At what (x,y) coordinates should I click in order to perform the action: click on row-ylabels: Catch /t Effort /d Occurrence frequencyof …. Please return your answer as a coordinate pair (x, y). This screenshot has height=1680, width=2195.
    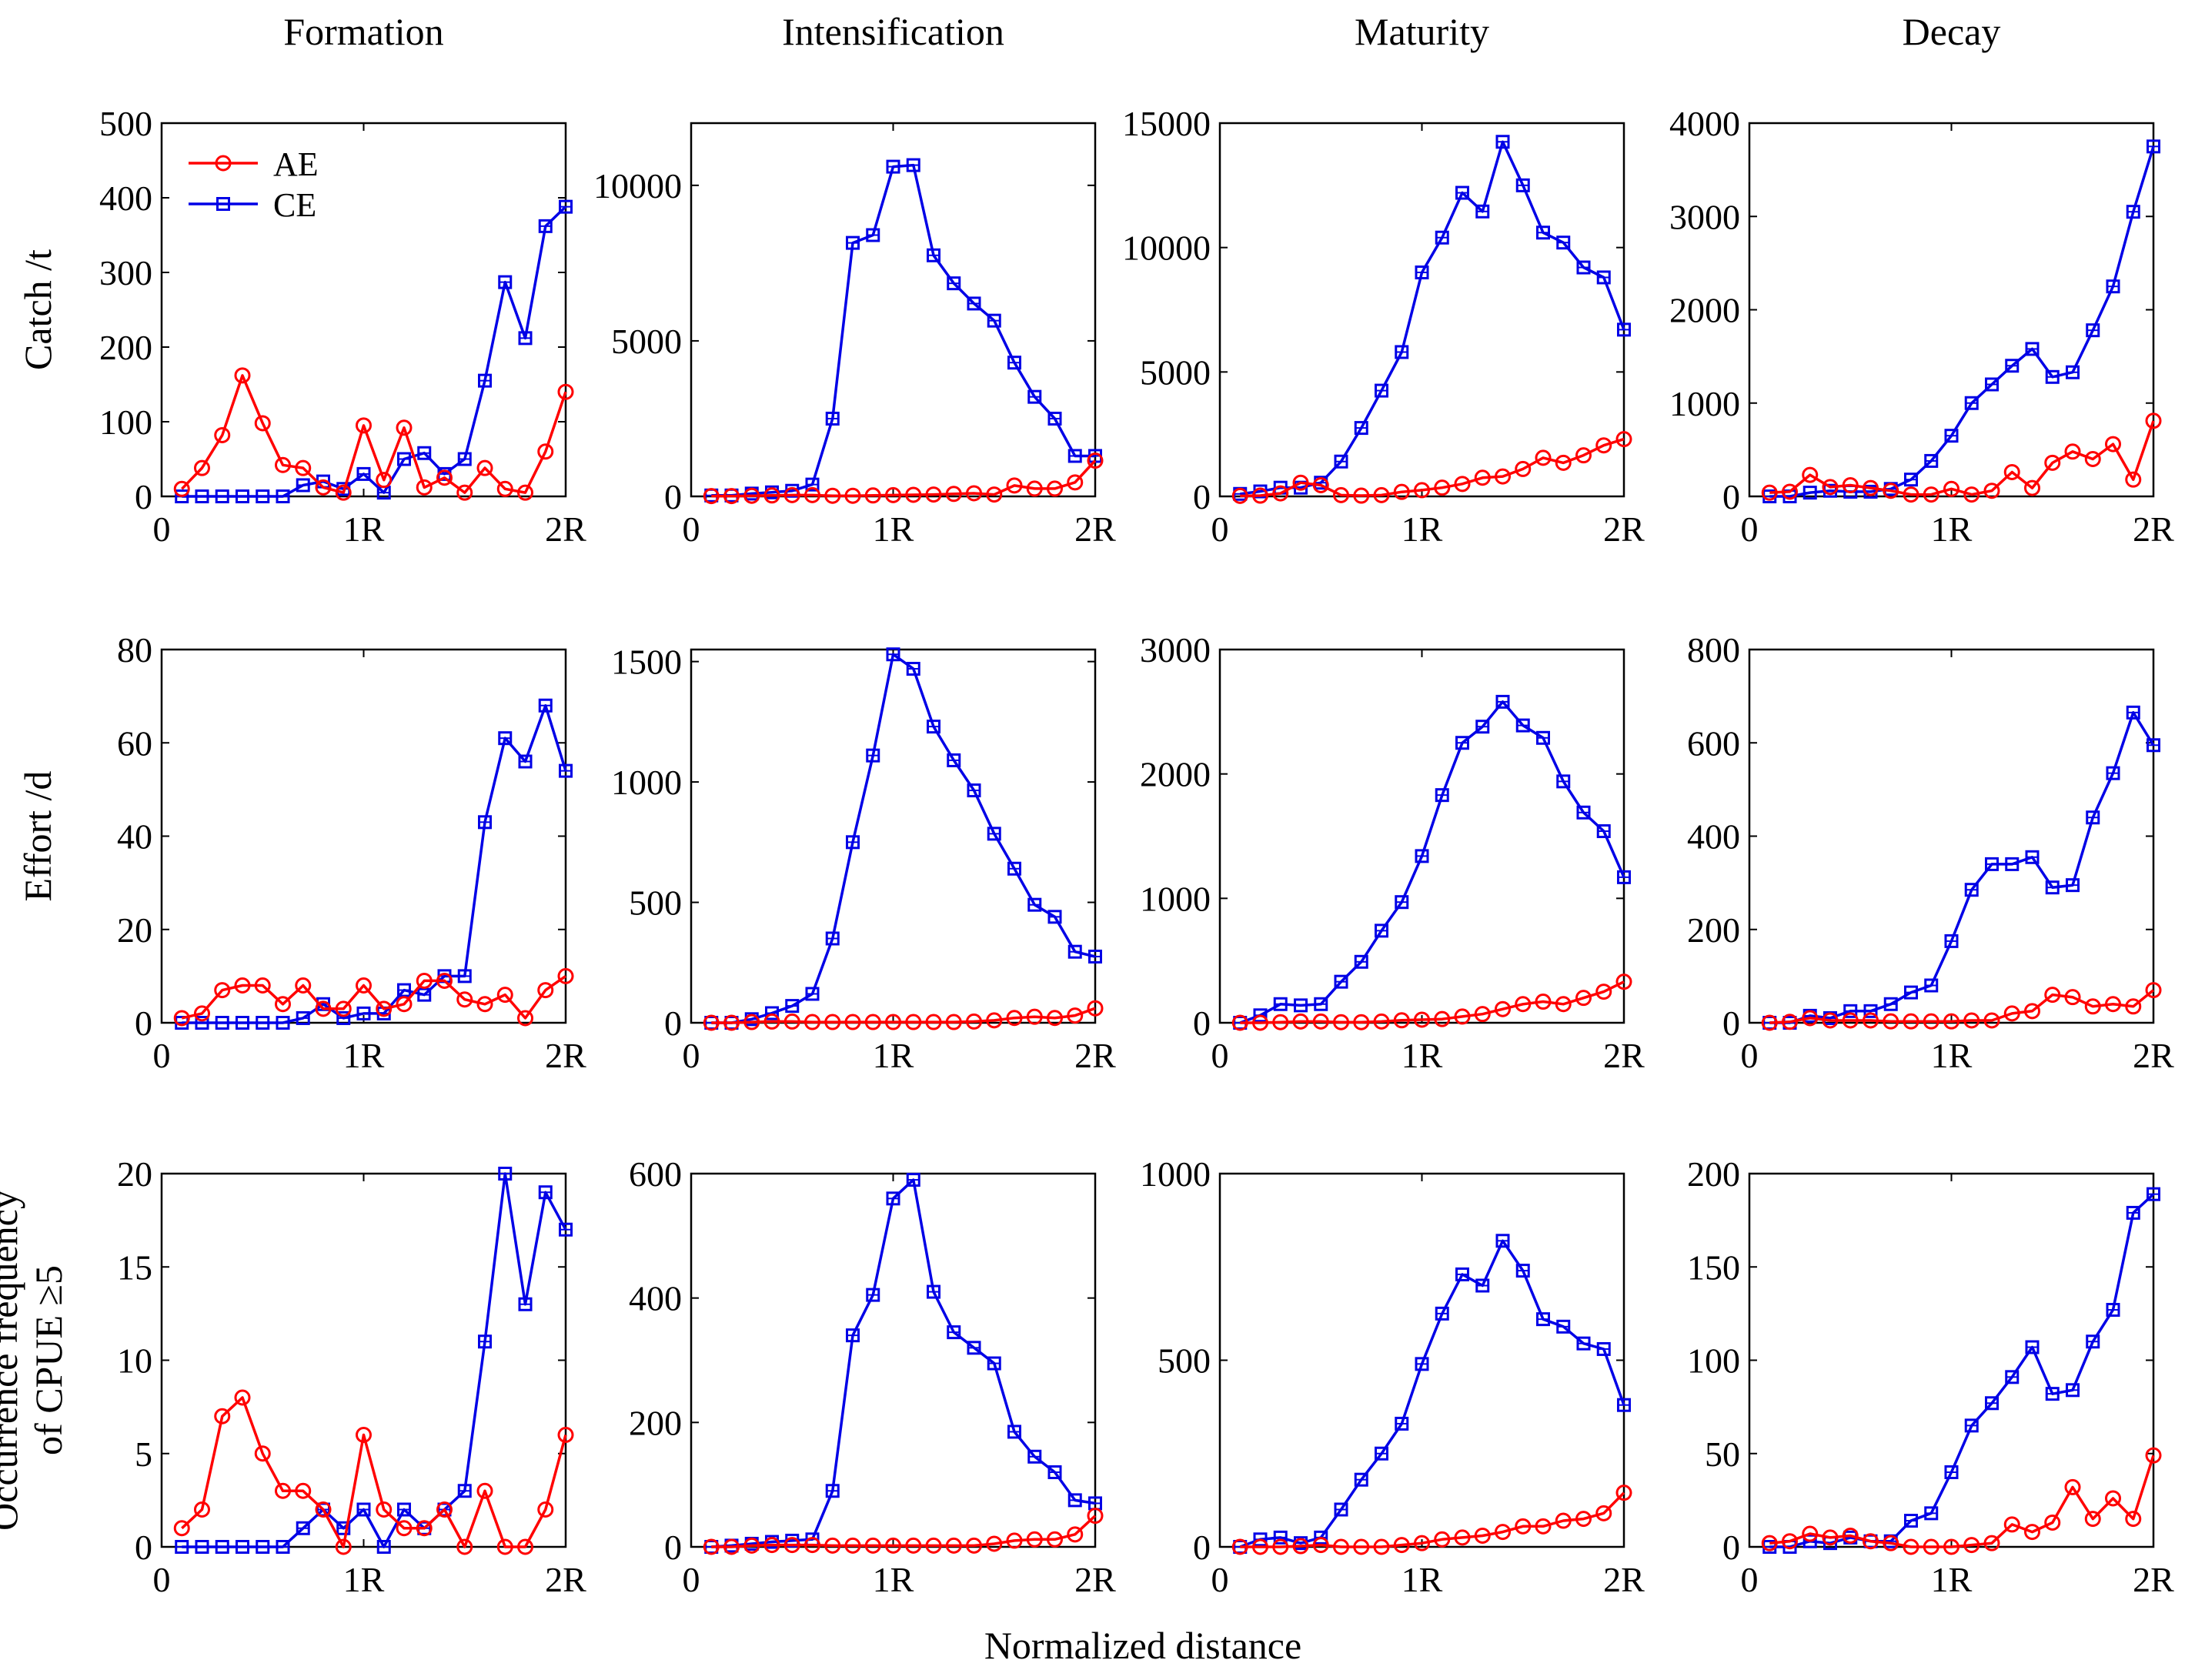
    Looking at the image, I should click on (35, 890).